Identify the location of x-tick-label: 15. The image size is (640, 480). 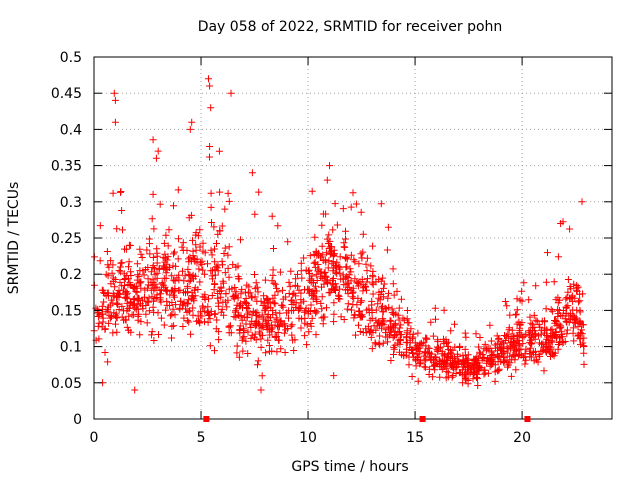
(415, 438).